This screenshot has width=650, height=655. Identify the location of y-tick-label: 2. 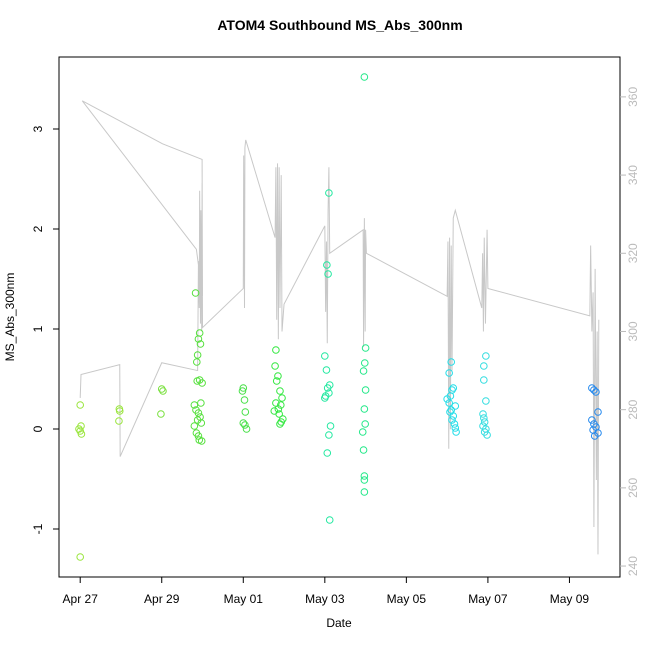
(38, 228).